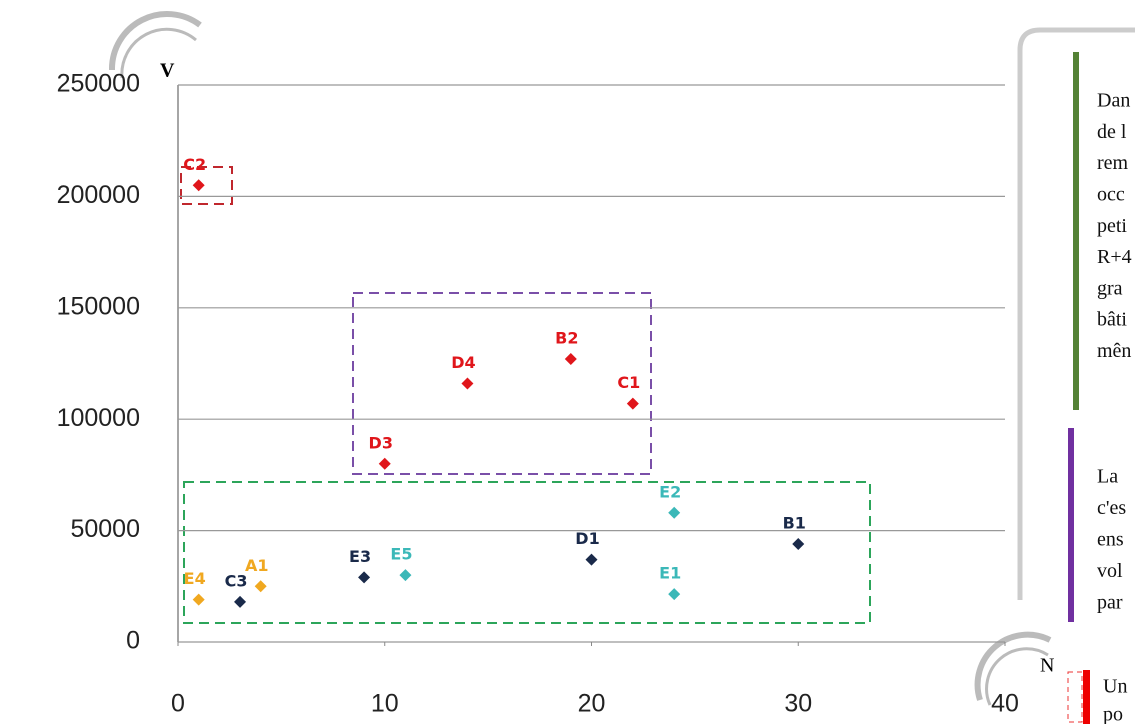  Describe the element at coordinates (587, 538) in the screenshot. I see `point-label: D1` at that location.